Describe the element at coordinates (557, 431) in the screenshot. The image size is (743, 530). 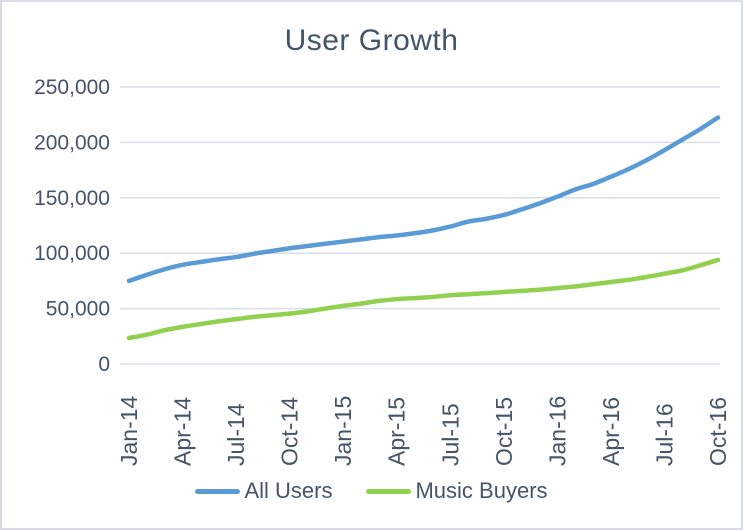
I see `x-tick-label: Jan-16` at that location.